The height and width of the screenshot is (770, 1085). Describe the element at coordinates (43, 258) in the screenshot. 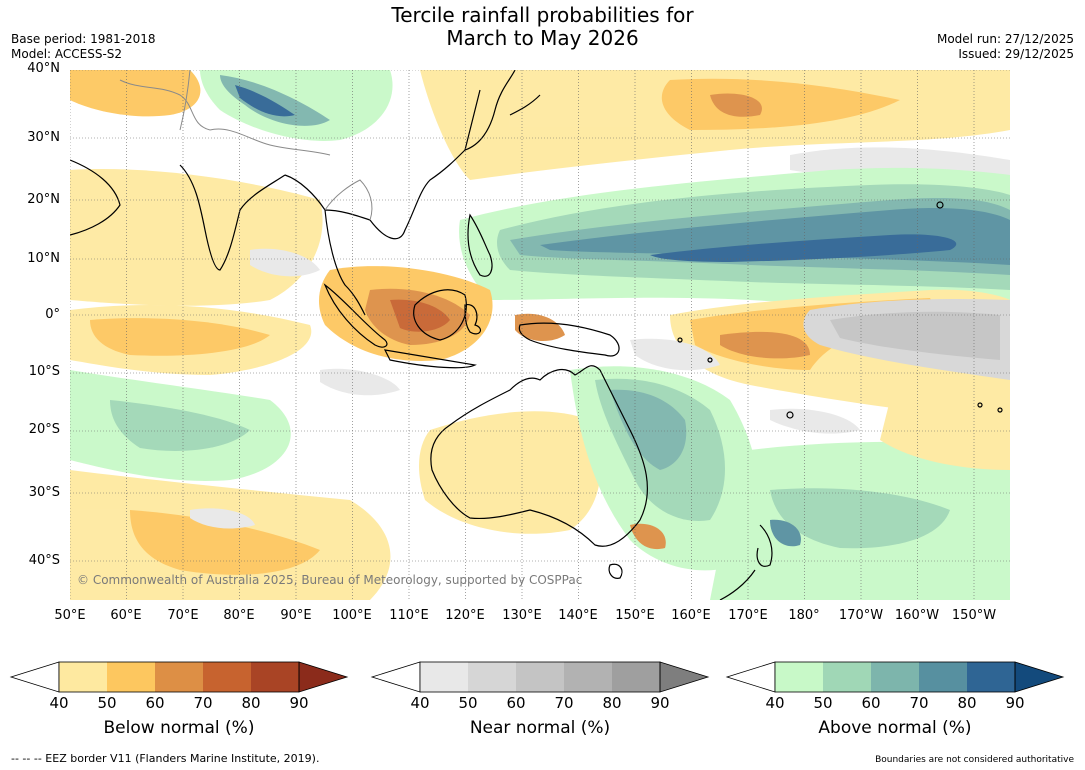

I see `lat-label: 10°N` at that location.